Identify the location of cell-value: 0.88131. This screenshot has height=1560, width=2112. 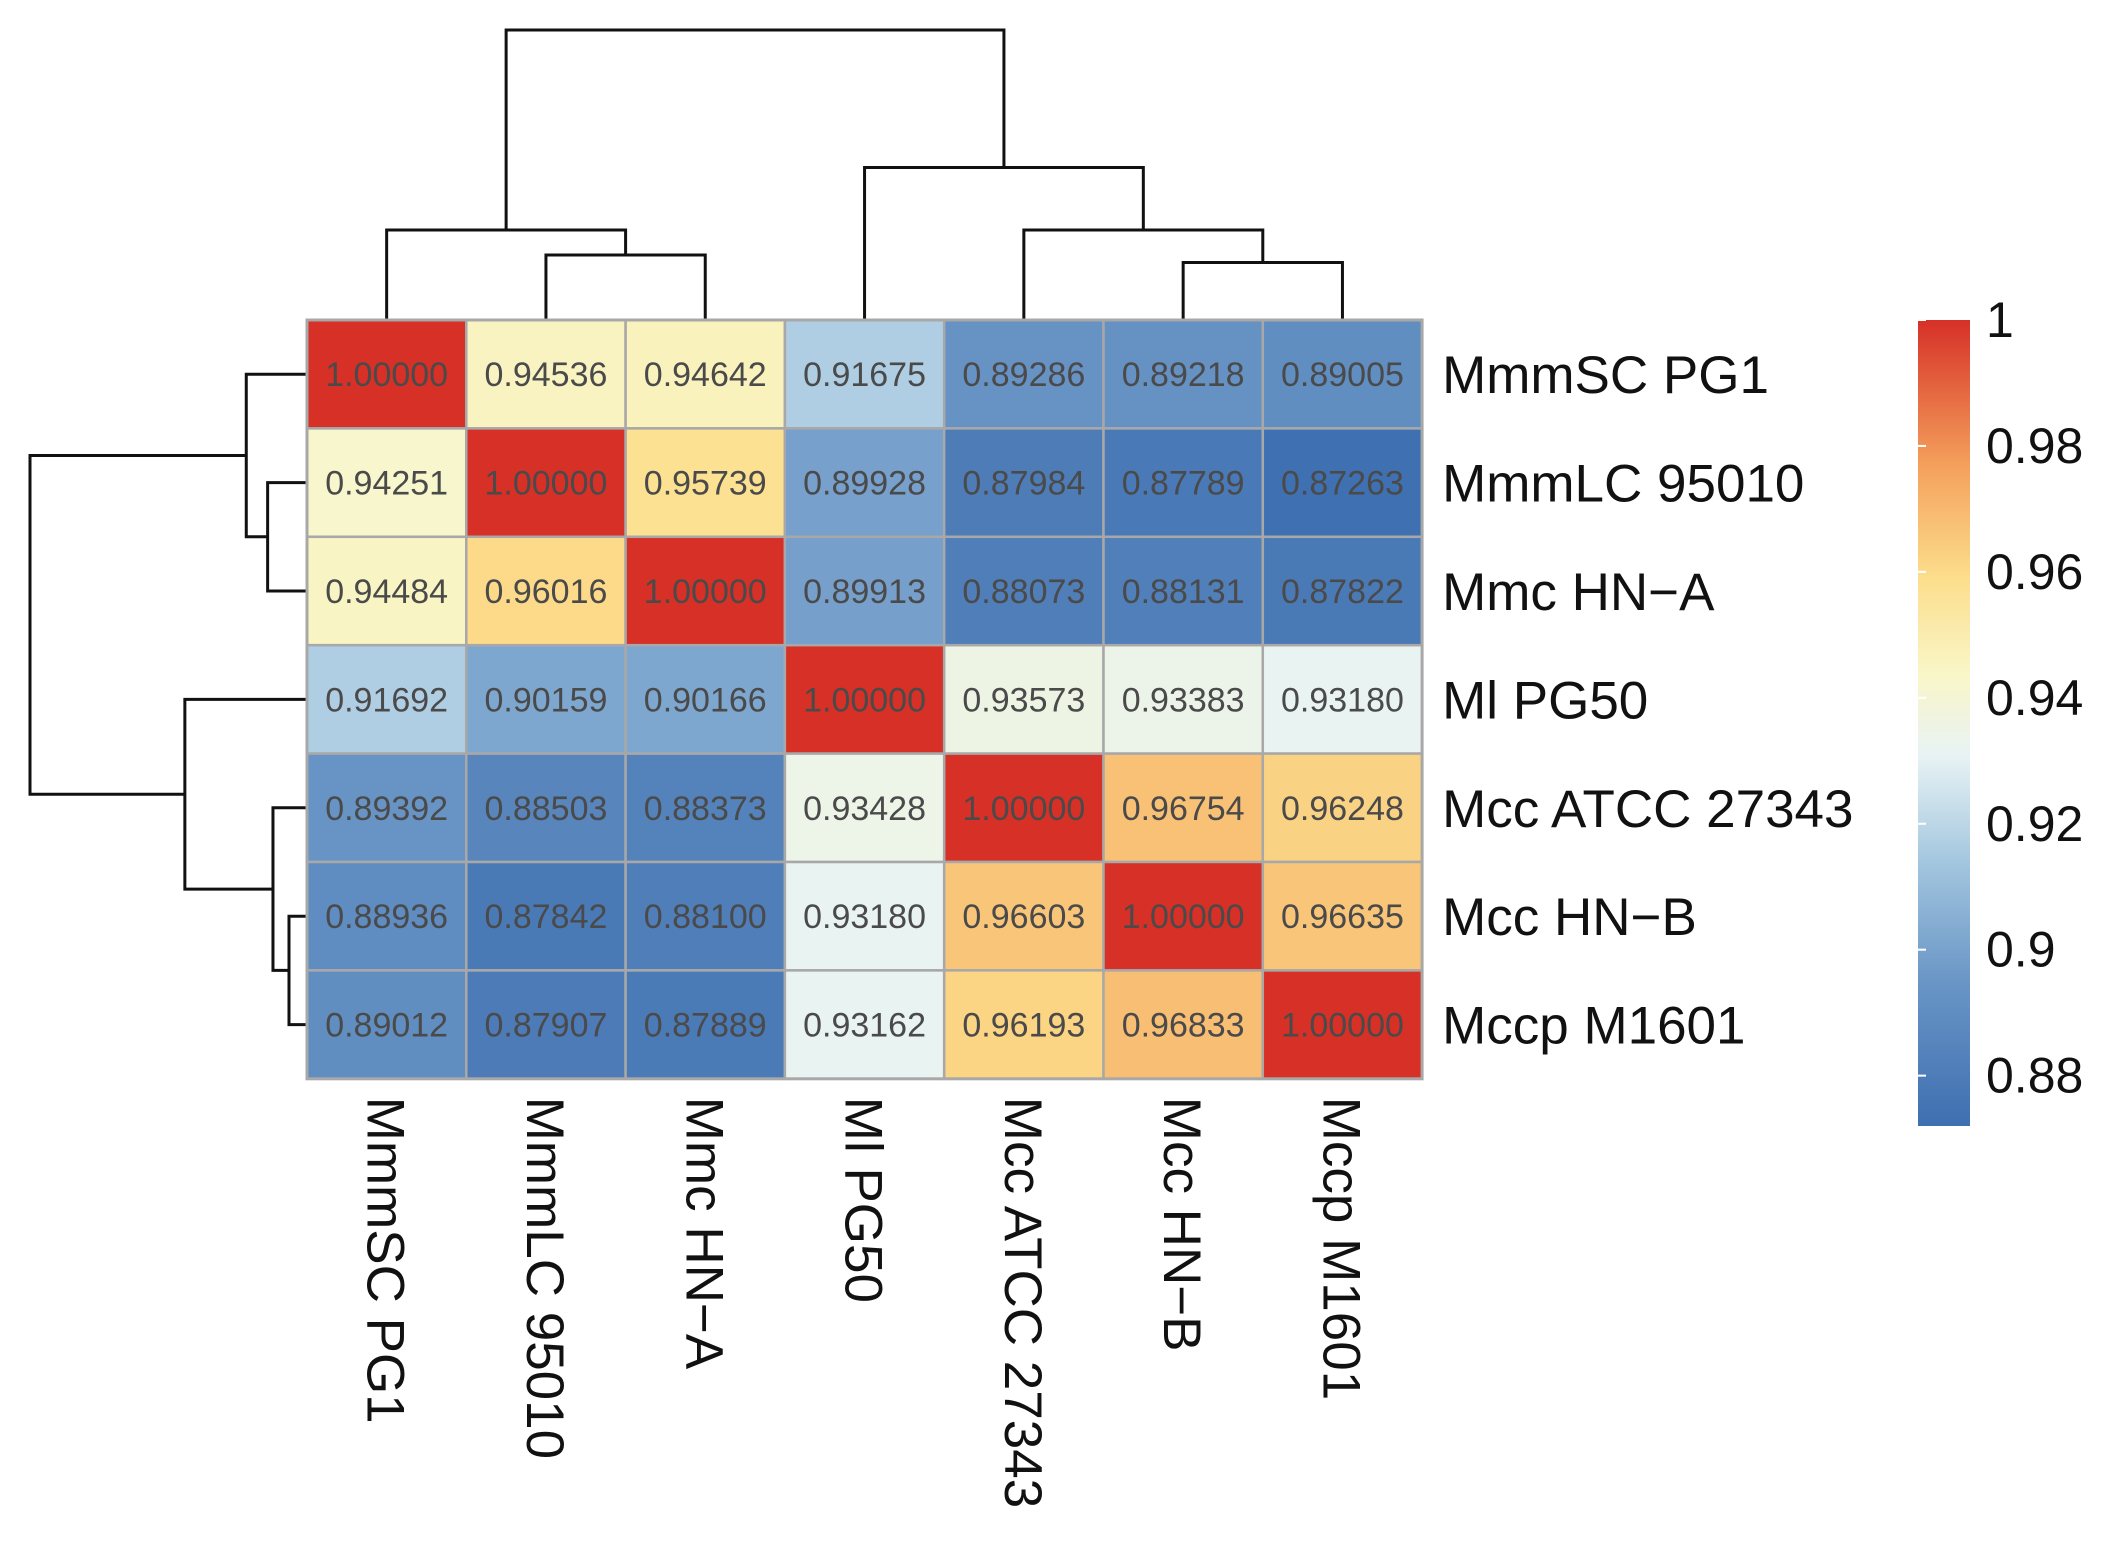
(1183, 592).